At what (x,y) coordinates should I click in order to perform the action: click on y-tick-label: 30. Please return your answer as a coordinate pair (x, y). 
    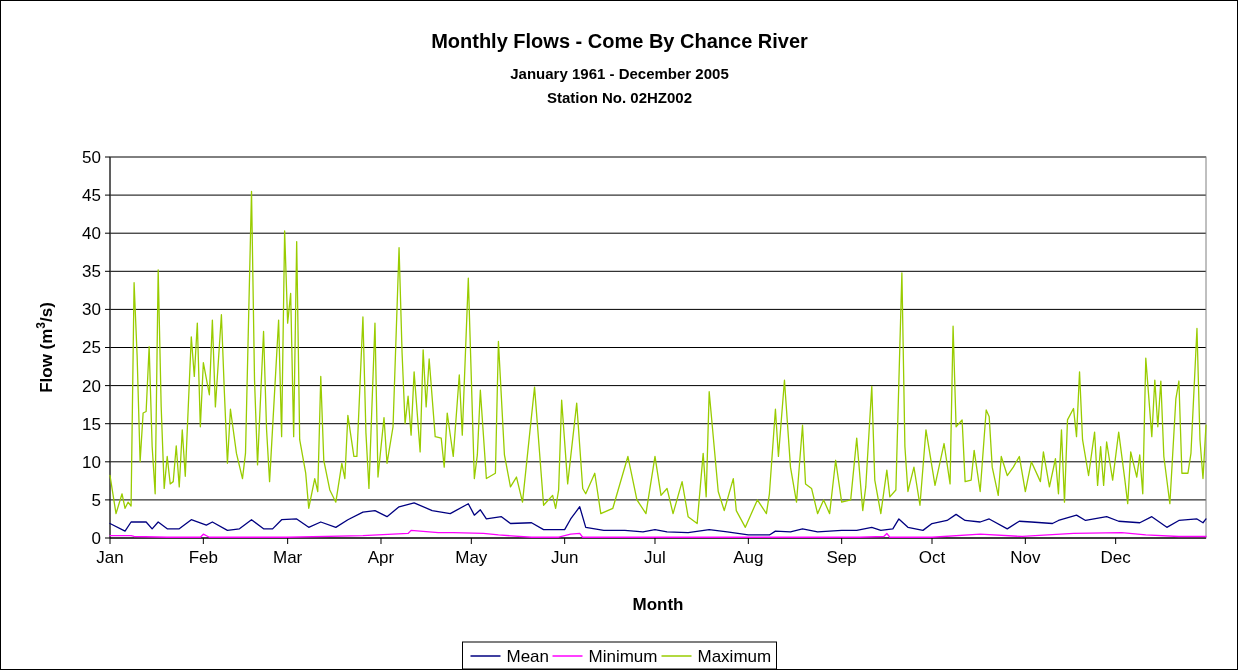
    Looking at the image, I should click on (91, 310).